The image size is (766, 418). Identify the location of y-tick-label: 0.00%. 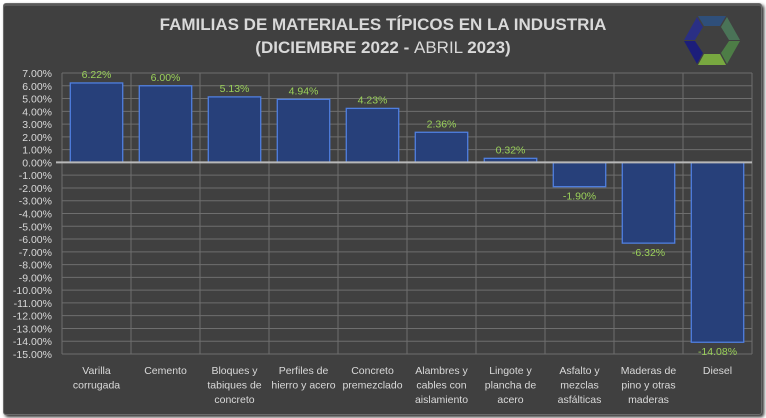
(37, 163).